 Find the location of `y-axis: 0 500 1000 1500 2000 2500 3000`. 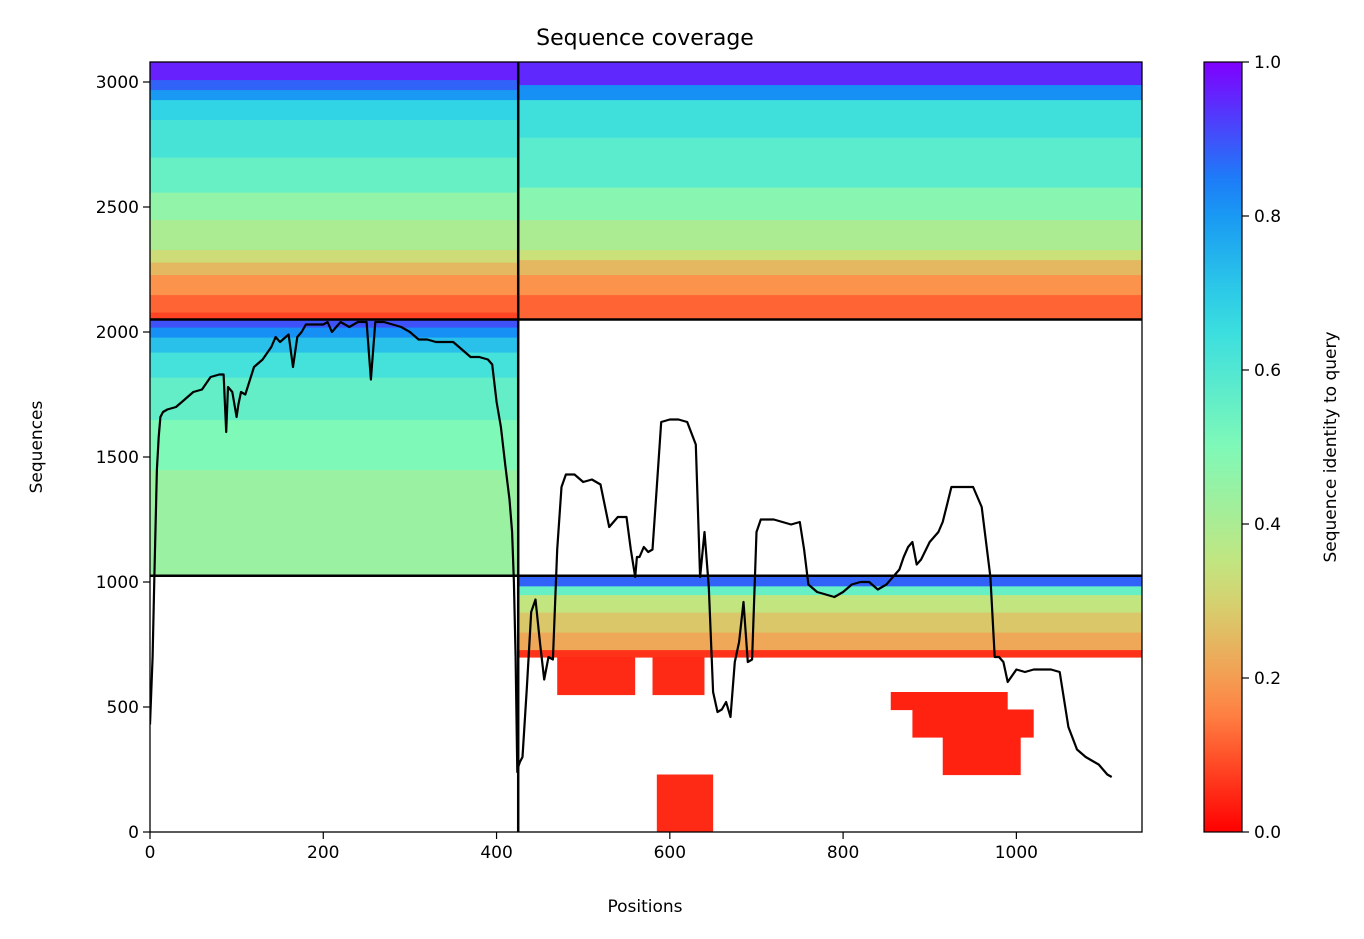

y-axis: 0 500 1000 1500 2000 2500 3000 is located at coordinates (123, 458).